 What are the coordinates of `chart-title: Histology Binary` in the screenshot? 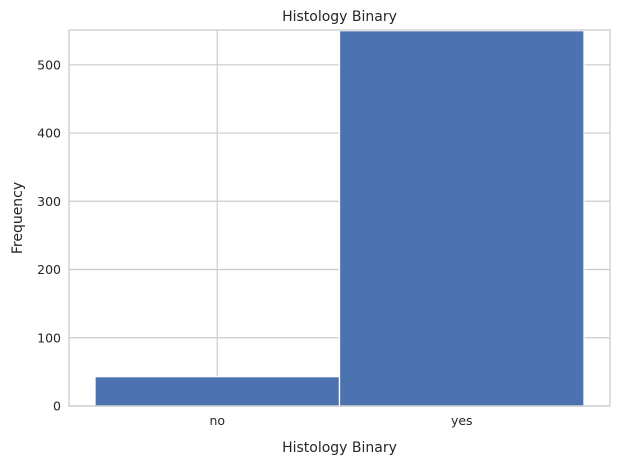 It's located at (339, 17).